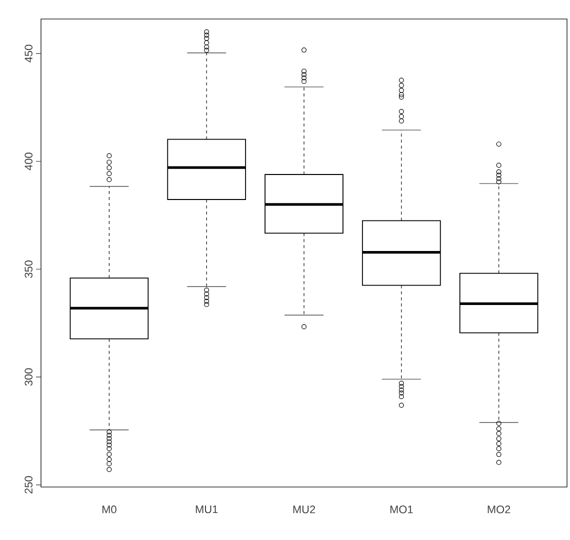  What do you see at coordinates (304, 510) in the screenshot?
I see `x-tick-label: MU2` at bounding box center [304, 510].